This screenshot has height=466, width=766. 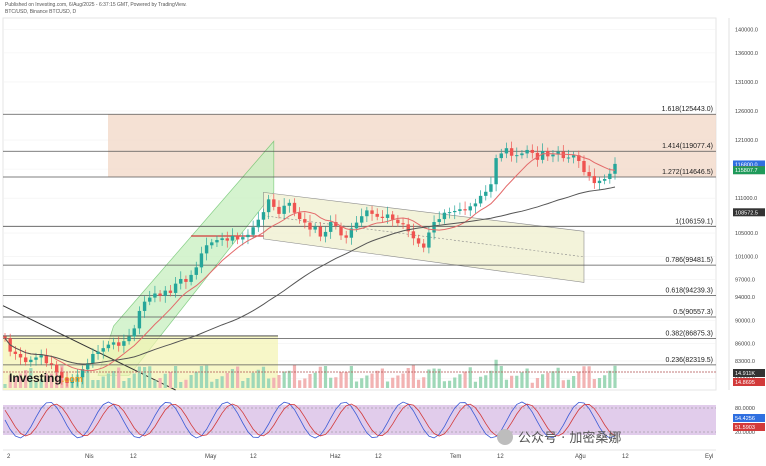 I want to click on price-tick-label: 140000.0, so click(x=746, y=31).